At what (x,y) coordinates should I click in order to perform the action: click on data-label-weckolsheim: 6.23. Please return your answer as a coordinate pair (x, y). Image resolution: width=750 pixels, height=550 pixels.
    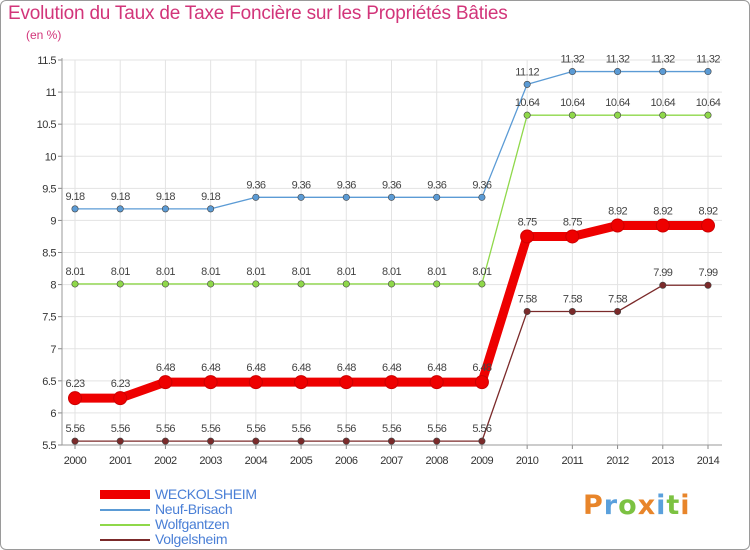
    Looking at the image, I should click on (120, 384).